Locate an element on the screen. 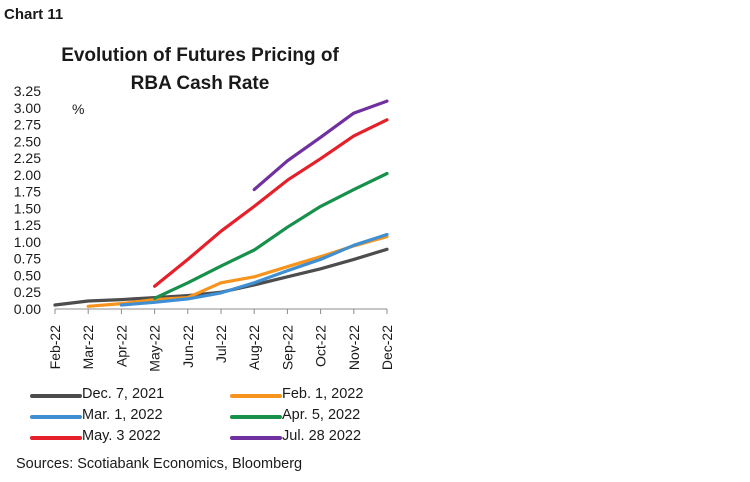  y-tick-label: 0.50 is located at coordinates (27, 275).